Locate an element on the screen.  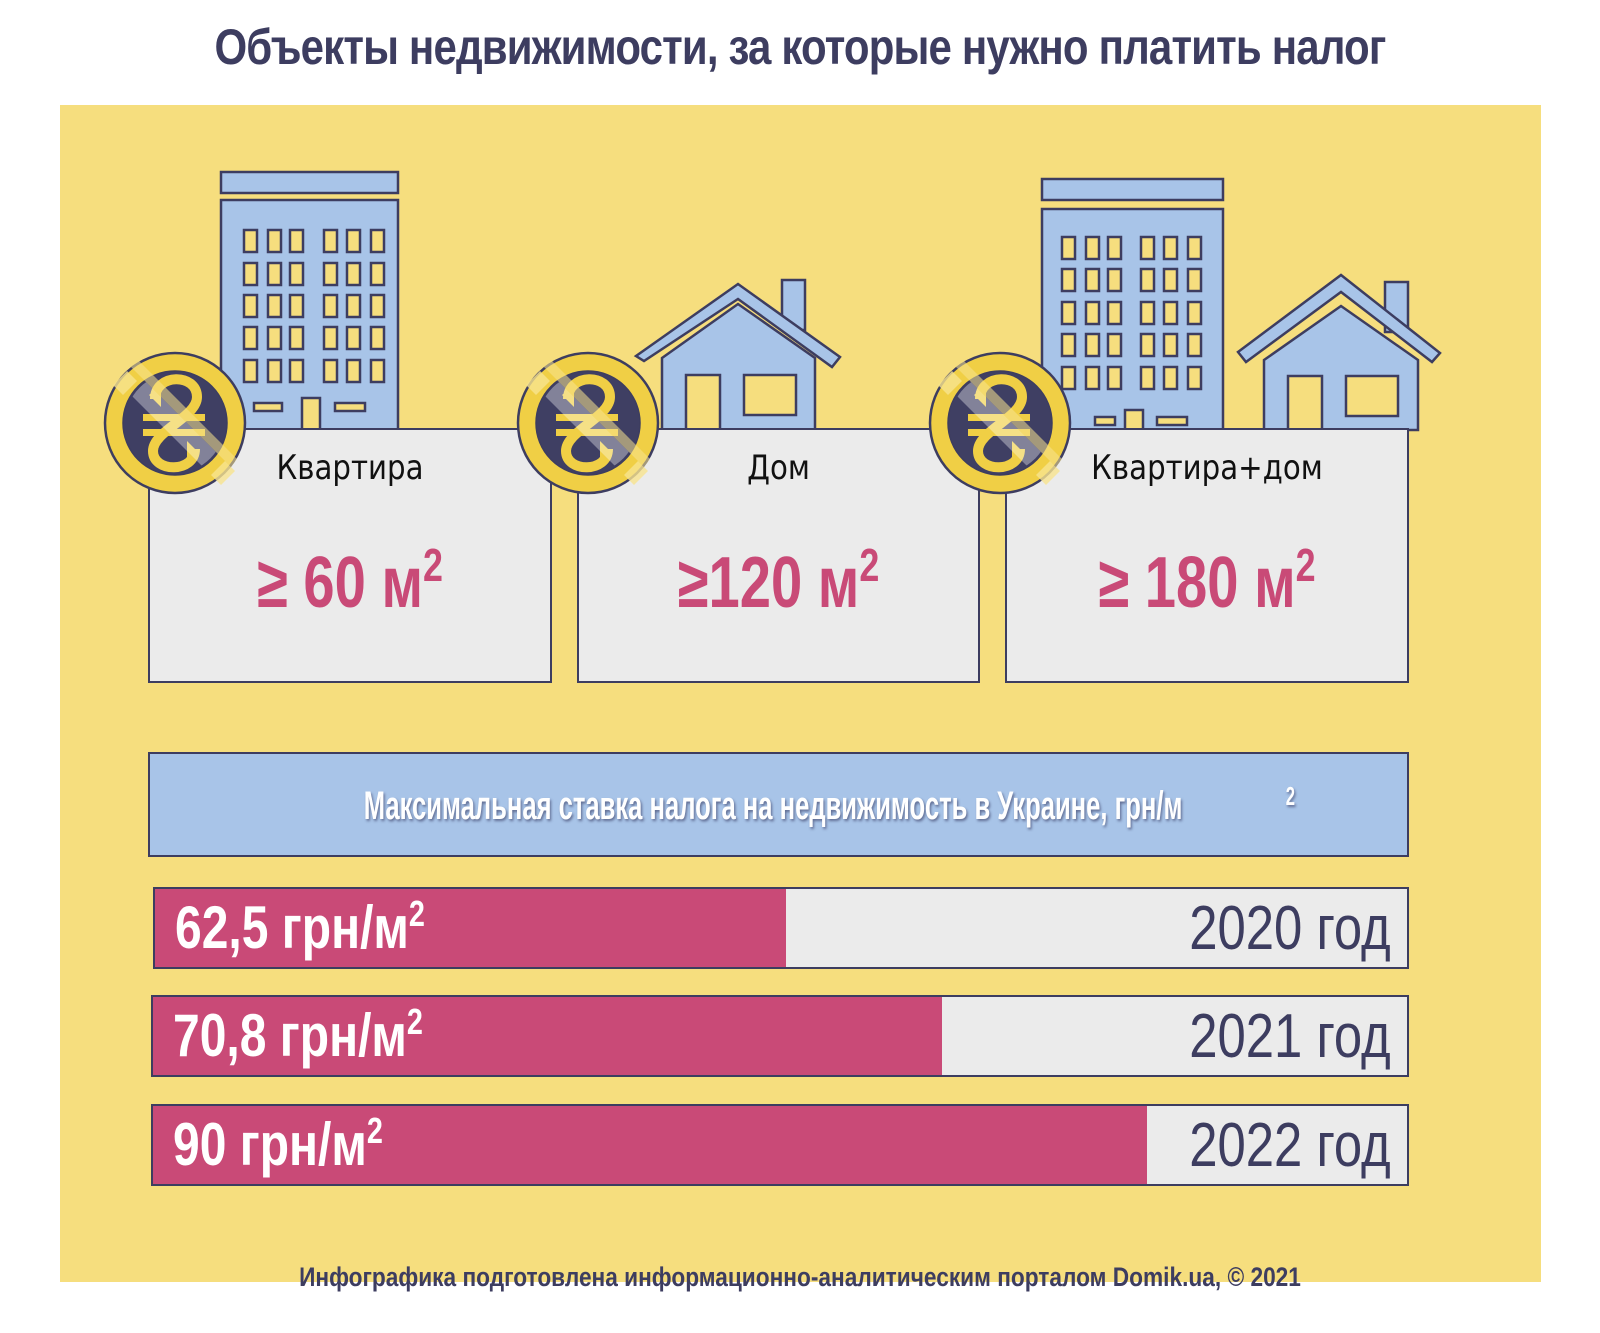
property-type-label: Квартира is located at coordinates (350, 468).